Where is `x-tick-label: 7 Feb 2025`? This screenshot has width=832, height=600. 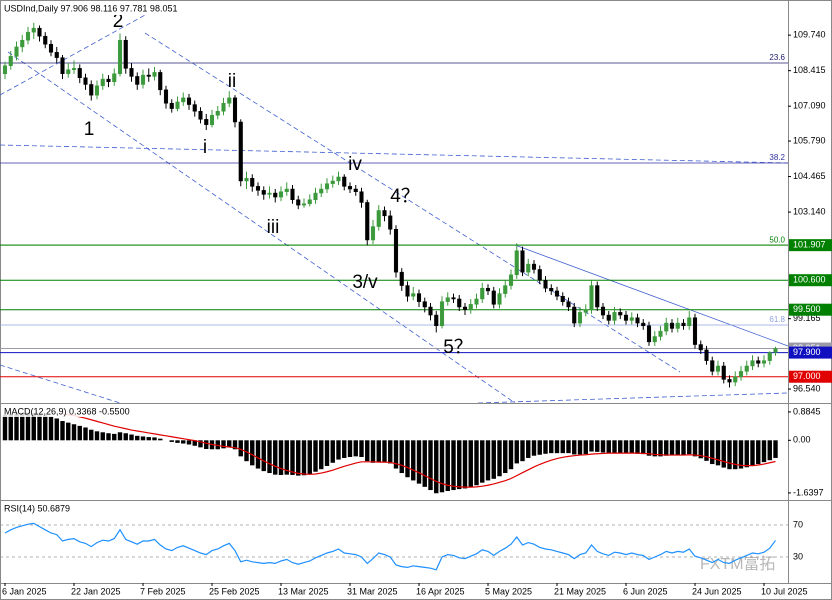 x-tick-label: 7 Feb 2025 is located at coordinates (163, 591).